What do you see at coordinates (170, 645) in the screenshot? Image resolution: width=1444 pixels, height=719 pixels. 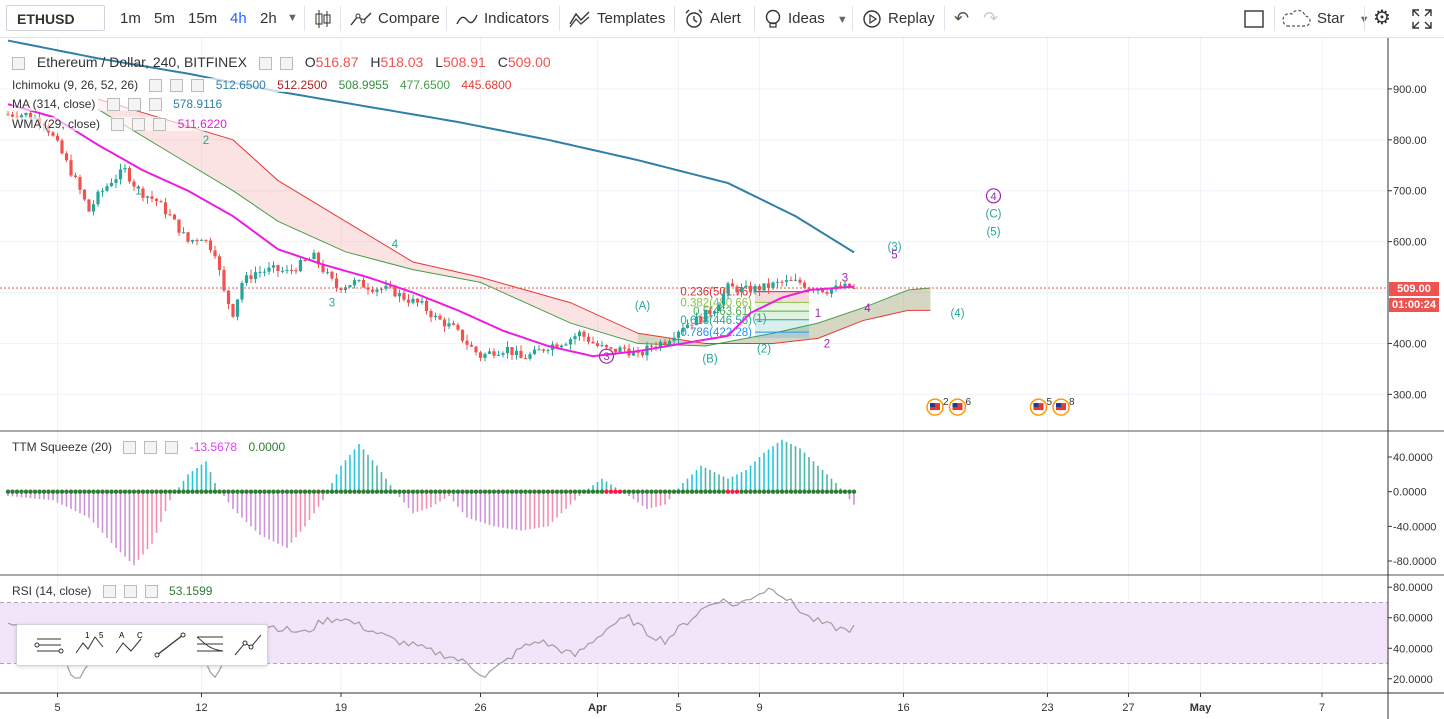 I see `trend-line-tool` at bounding box center [170, 645].